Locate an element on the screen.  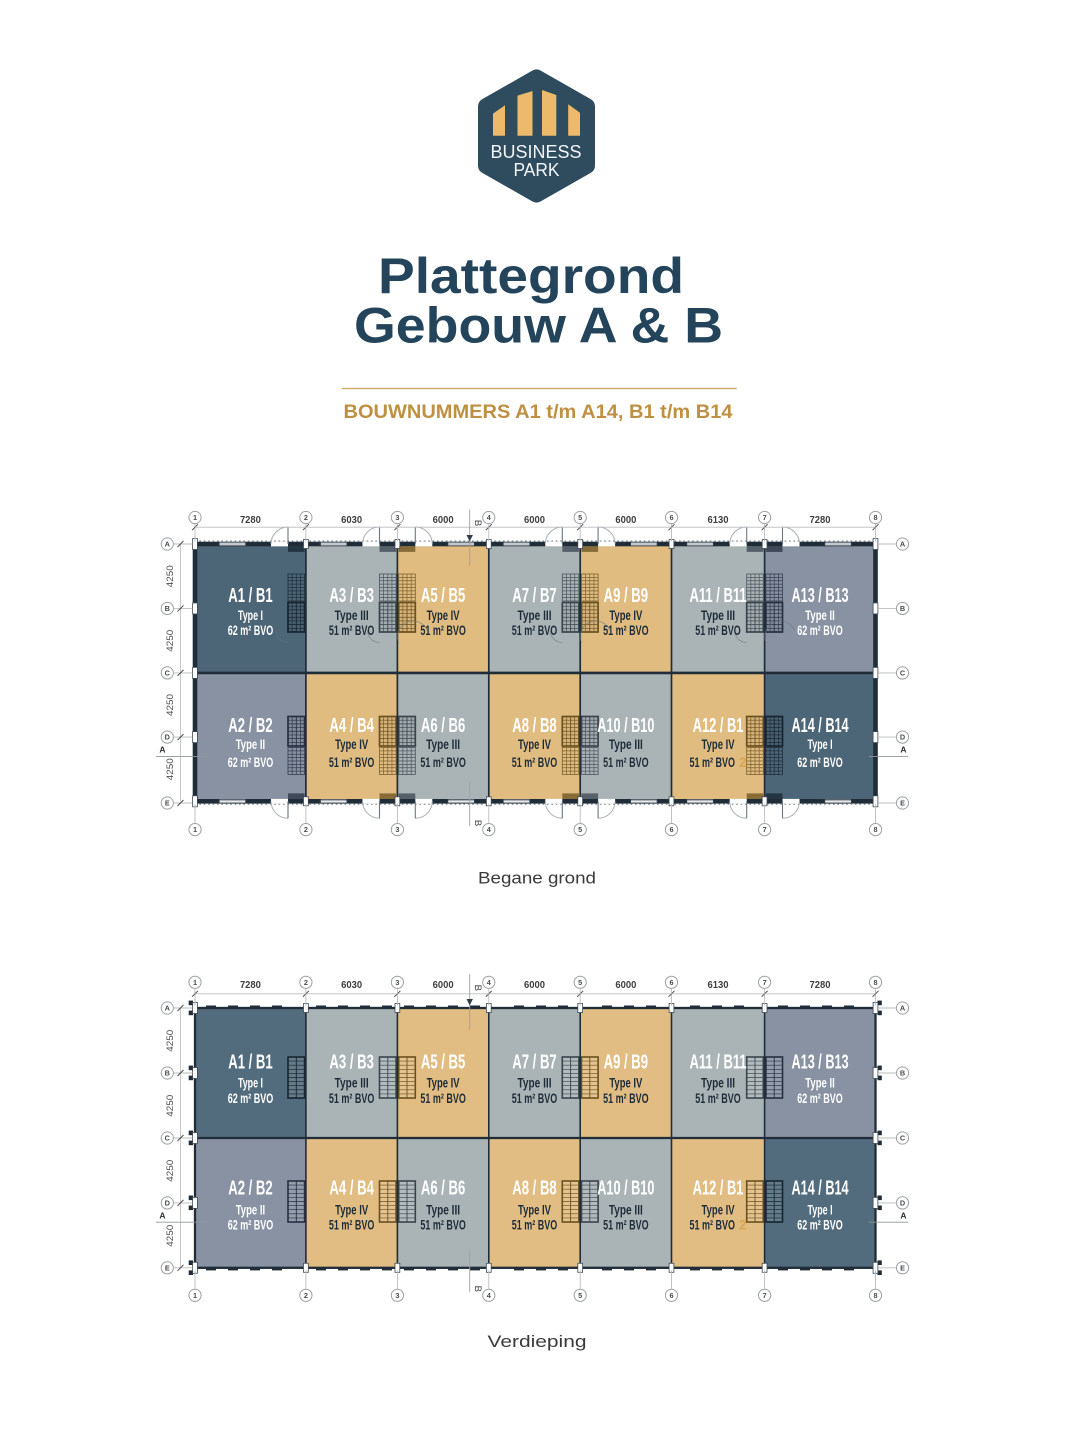
svg-text: 1 is located at coordinates (195, 1295).